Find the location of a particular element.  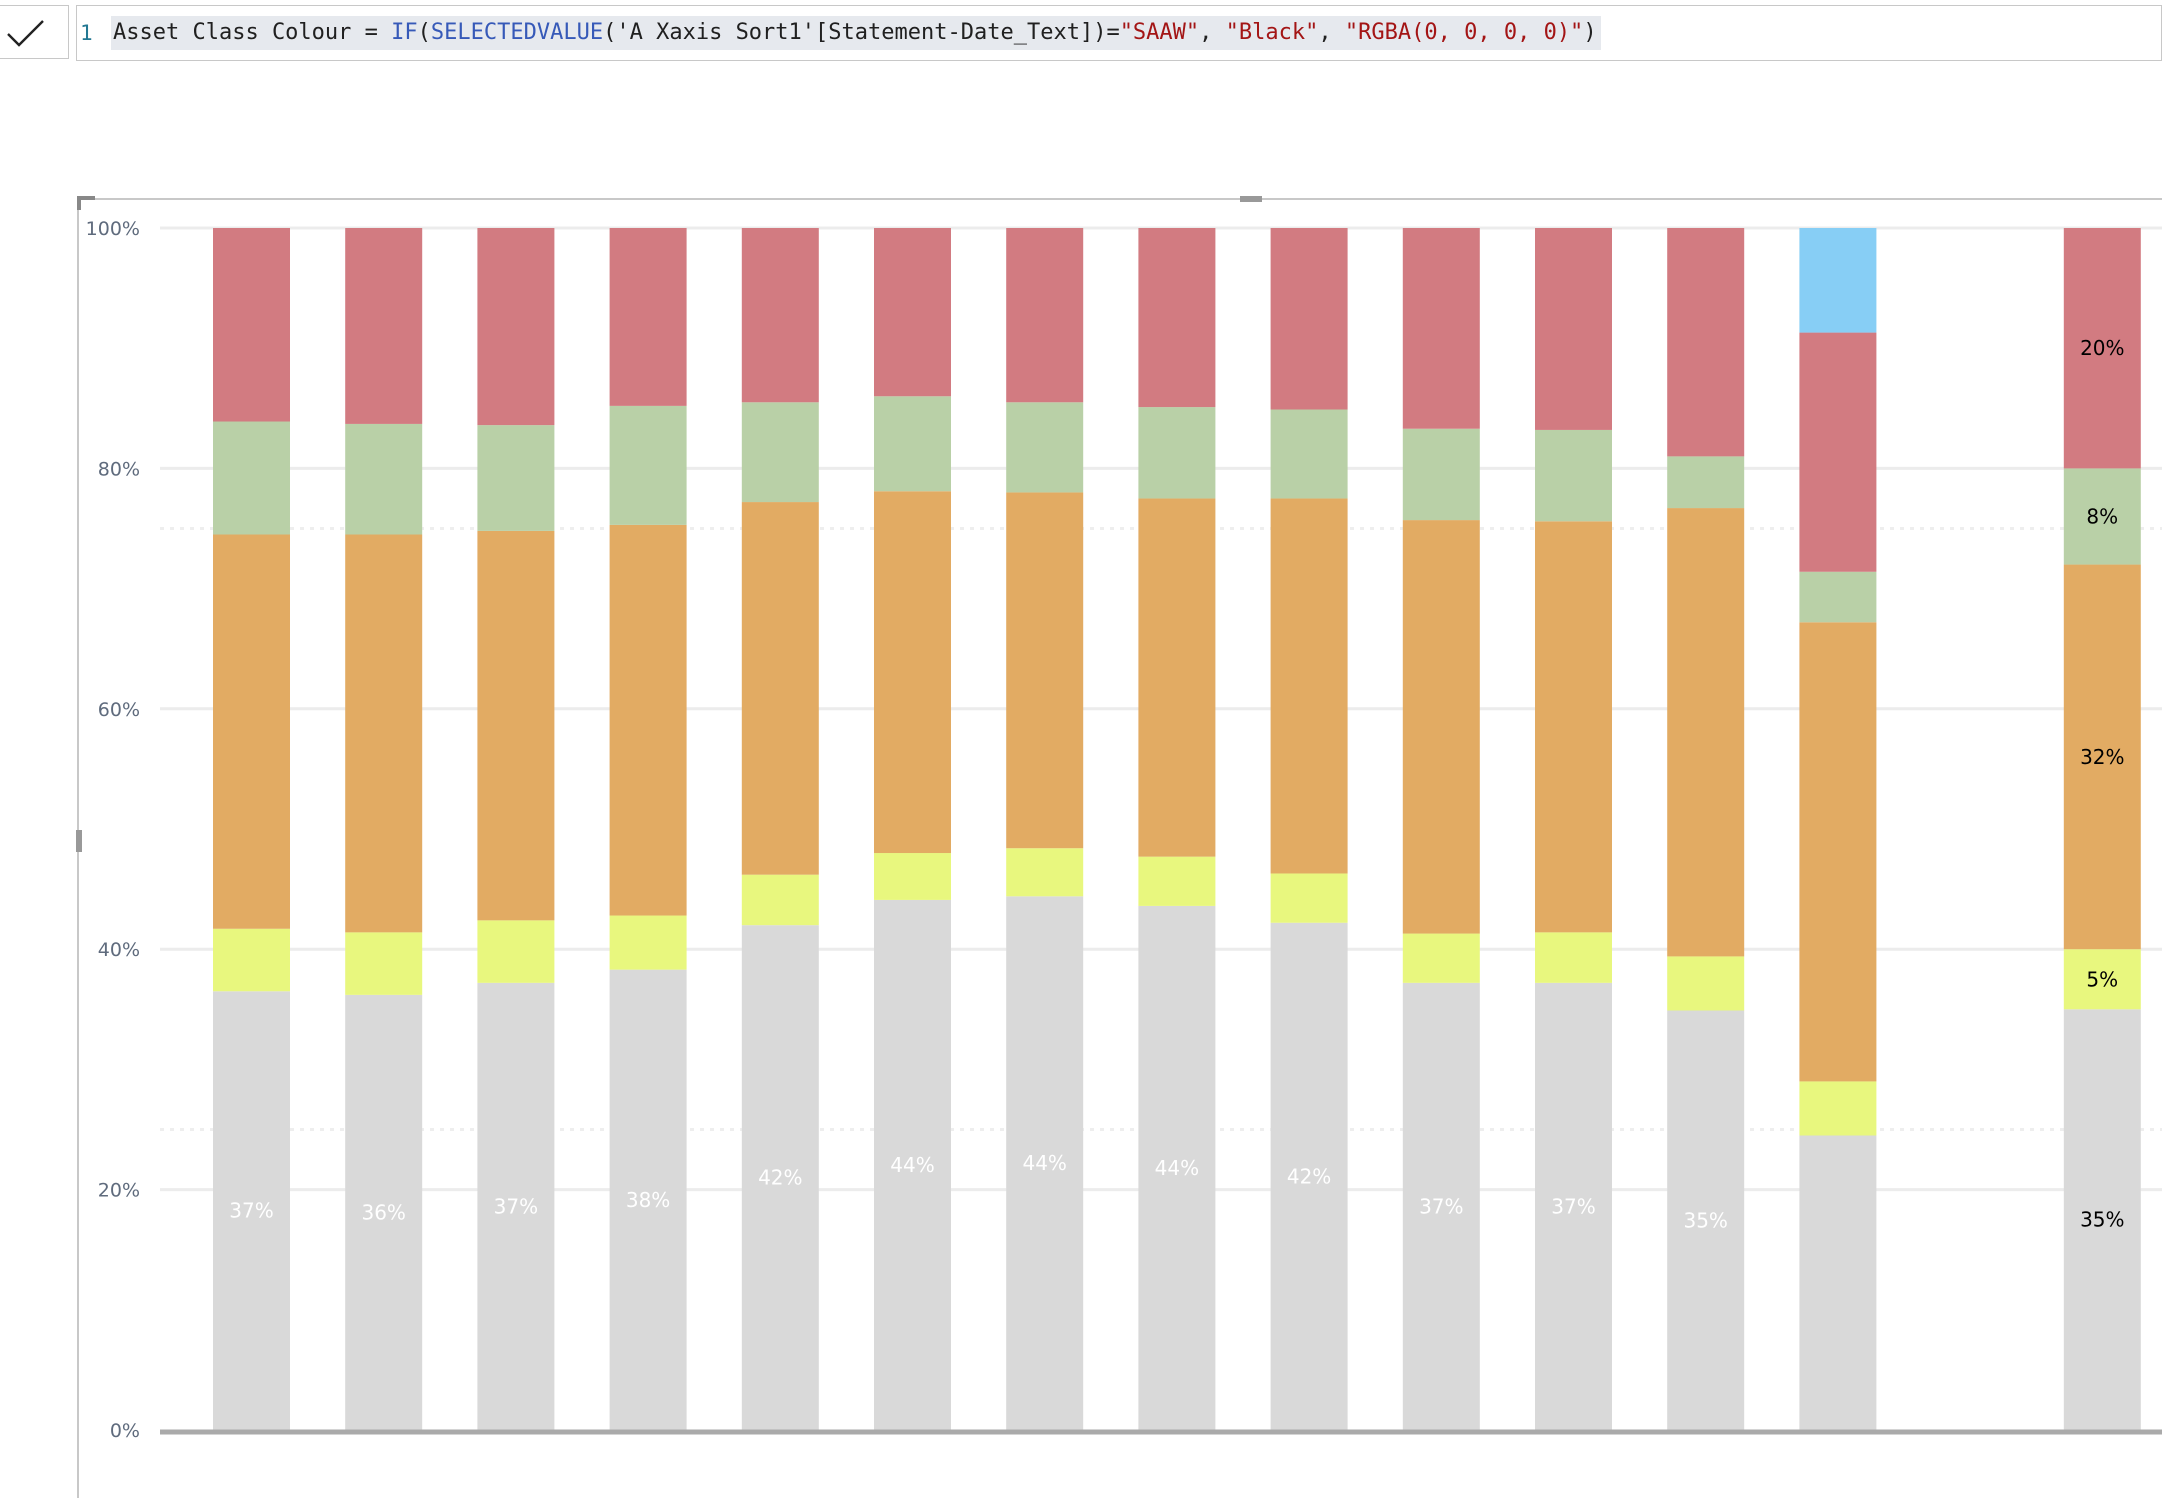

commit-button is located at coordinates (34, 32).